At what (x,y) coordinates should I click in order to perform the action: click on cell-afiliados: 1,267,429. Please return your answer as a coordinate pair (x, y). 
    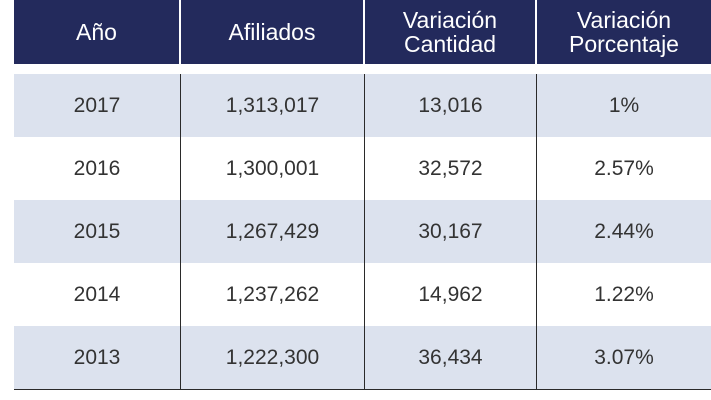
    Looking at the image, I should click on (273, 231).